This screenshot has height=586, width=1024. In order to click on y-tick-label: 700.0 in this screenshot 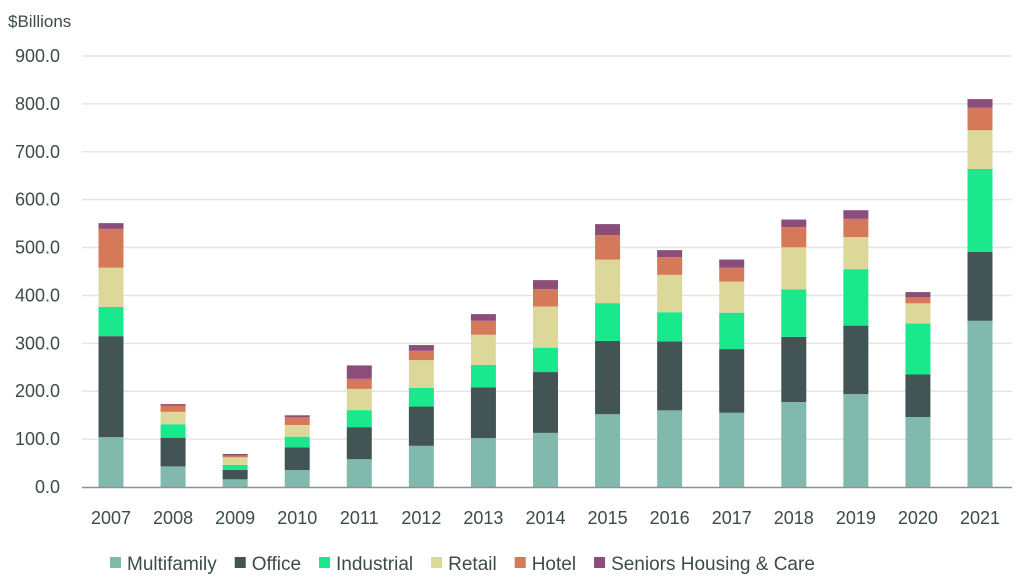, I will do `click(37, 152)`.